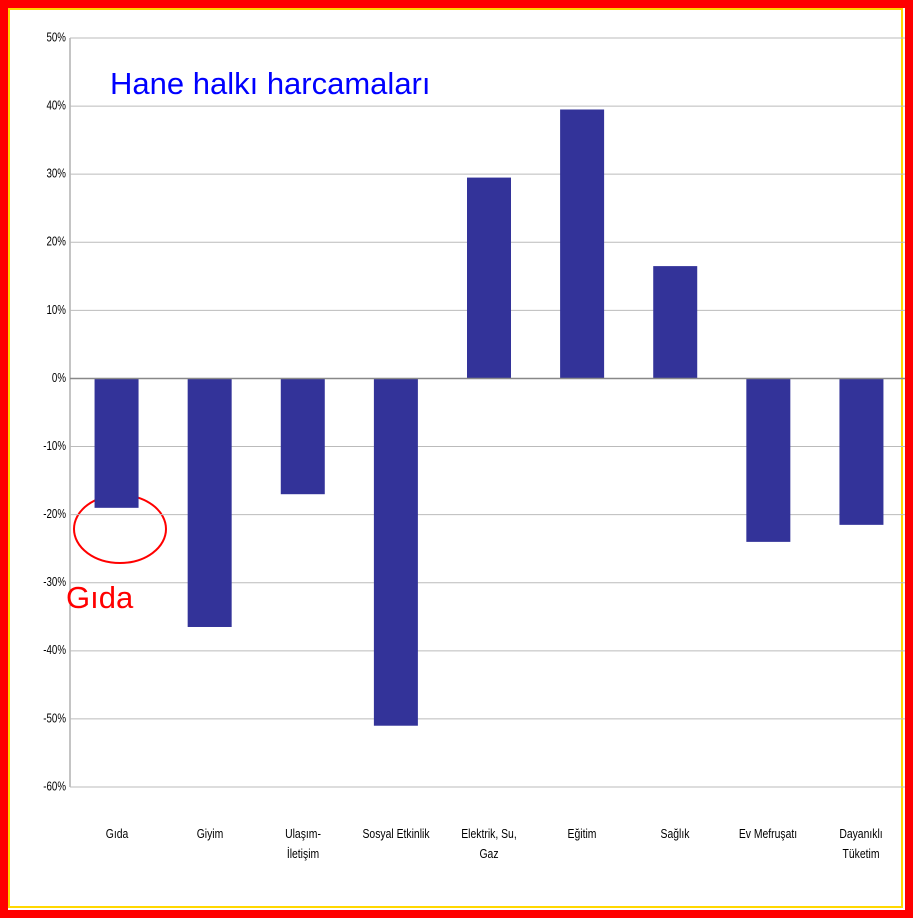  What do you see at coordinates (861, 843) in the screenshot?
I see `x-tick-label: Dayanıklı Tüketim` at bounding box center [861, 843].